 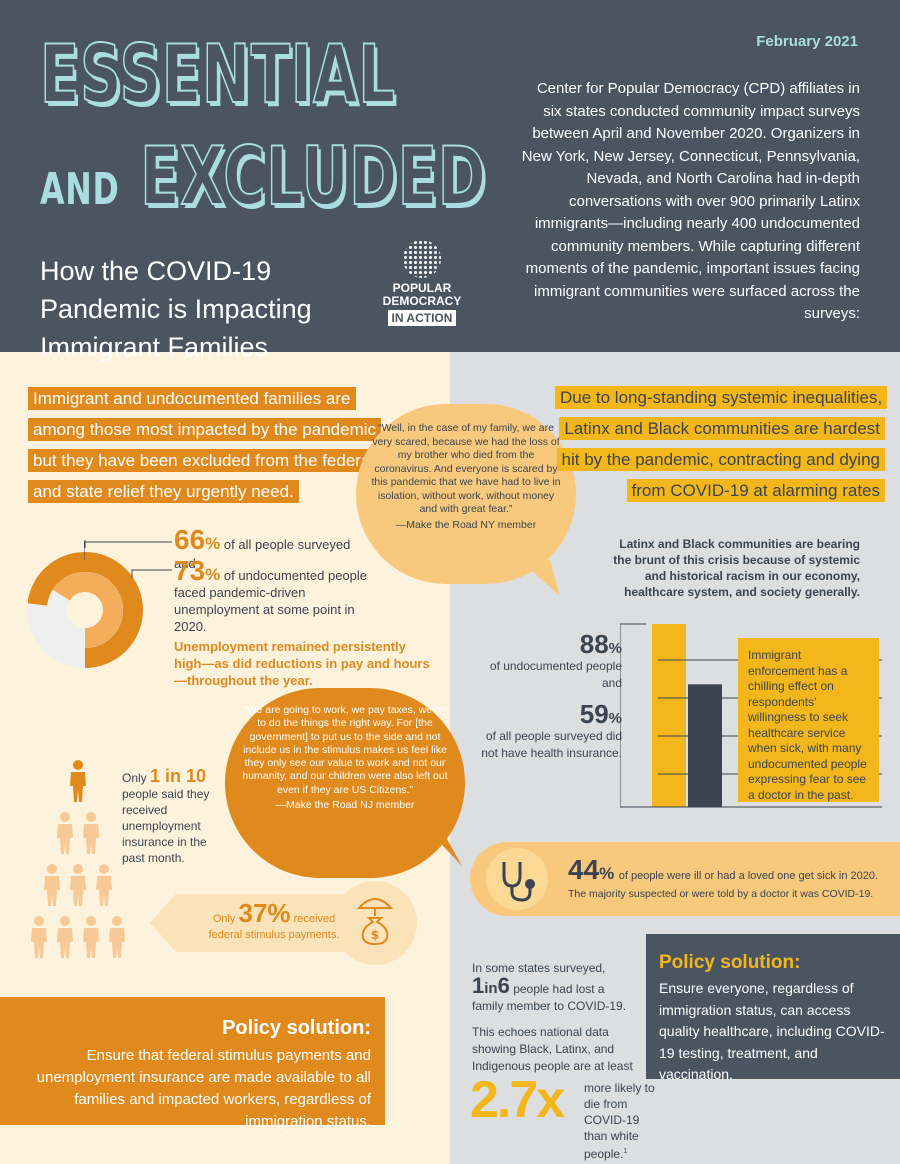 I want to click on donut-leaders, so click(x=128, y=559).